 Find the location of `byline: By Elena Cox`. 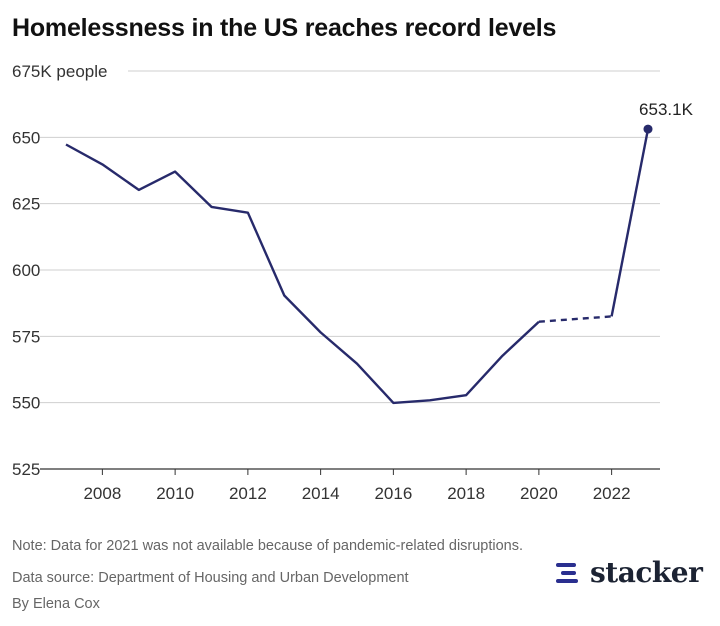

byline: By Elena Cox is located at coordinates (56, 604).